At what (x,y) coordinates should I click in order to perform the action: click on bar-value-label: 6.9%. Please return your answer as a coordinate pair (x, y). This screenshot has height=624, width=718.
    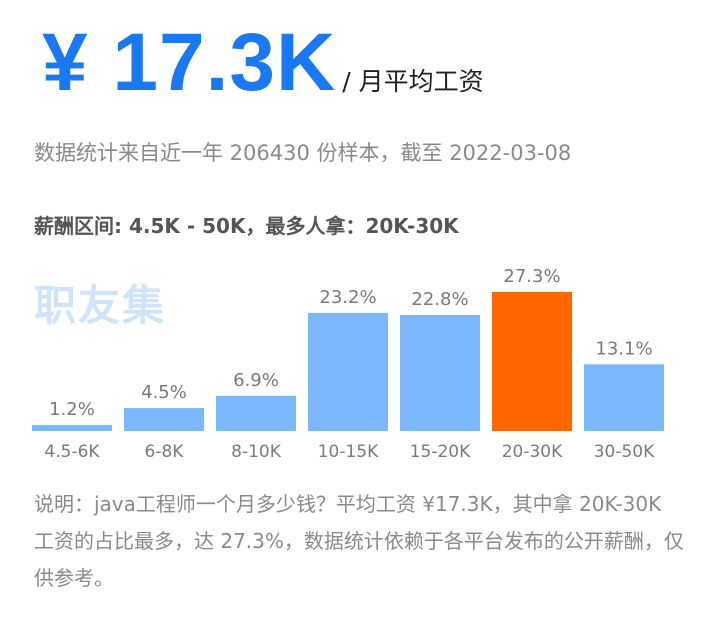
    Looking at the image, I should click on (256, 380).